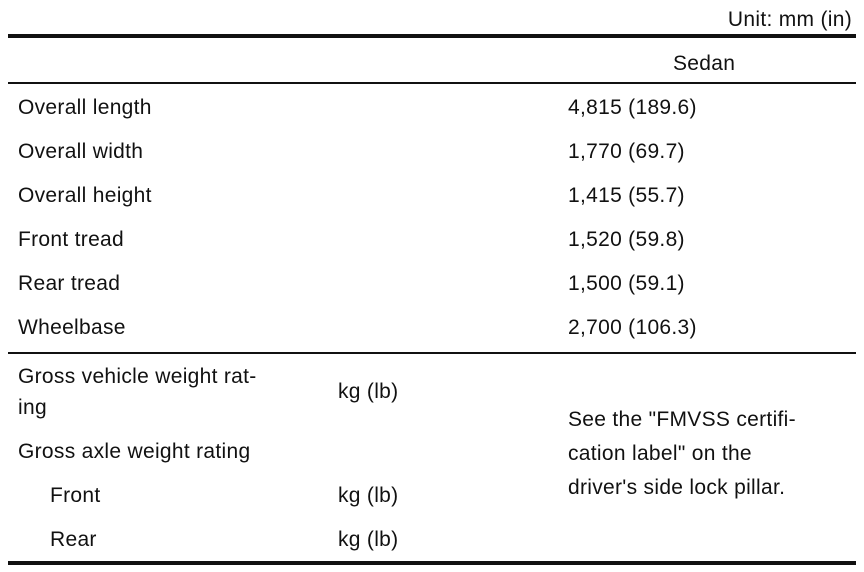  I want to click on gvwr-unit: kg (lb), so click(368, 391).